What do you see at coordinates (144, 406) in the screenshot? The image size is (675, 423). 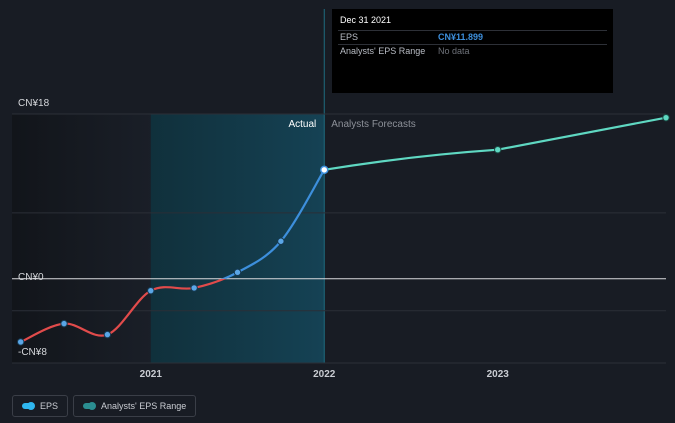 I see `legend-label: Analysts' EPS Range` at bounding box center [144, 406].